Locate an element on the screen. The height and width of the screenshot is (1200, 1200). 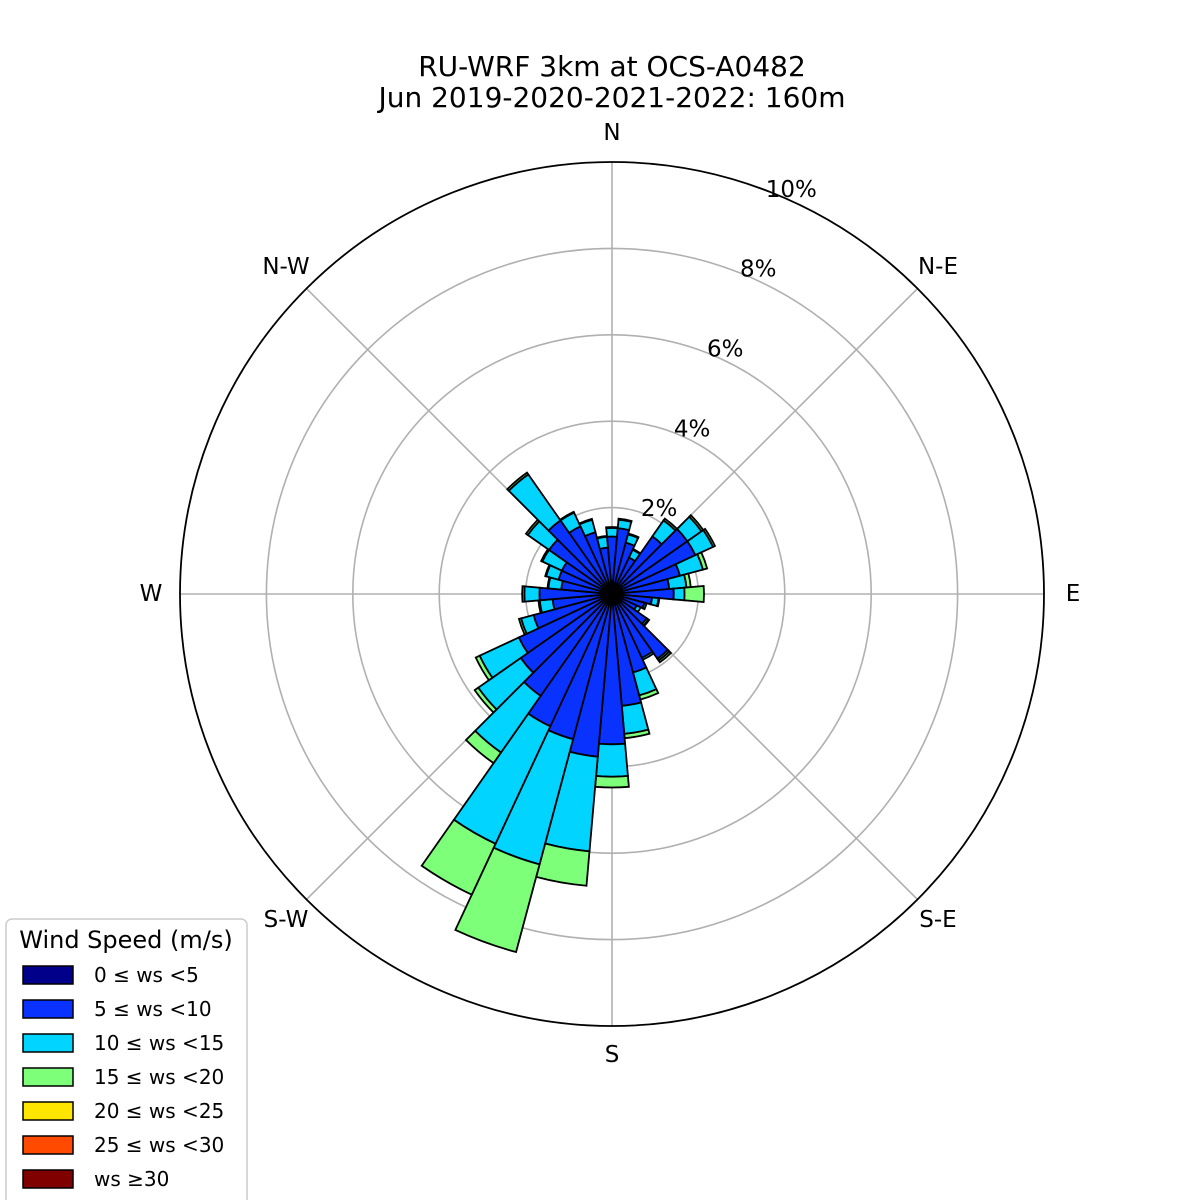
direction-label: N-E is located at coordinates (938, 267).